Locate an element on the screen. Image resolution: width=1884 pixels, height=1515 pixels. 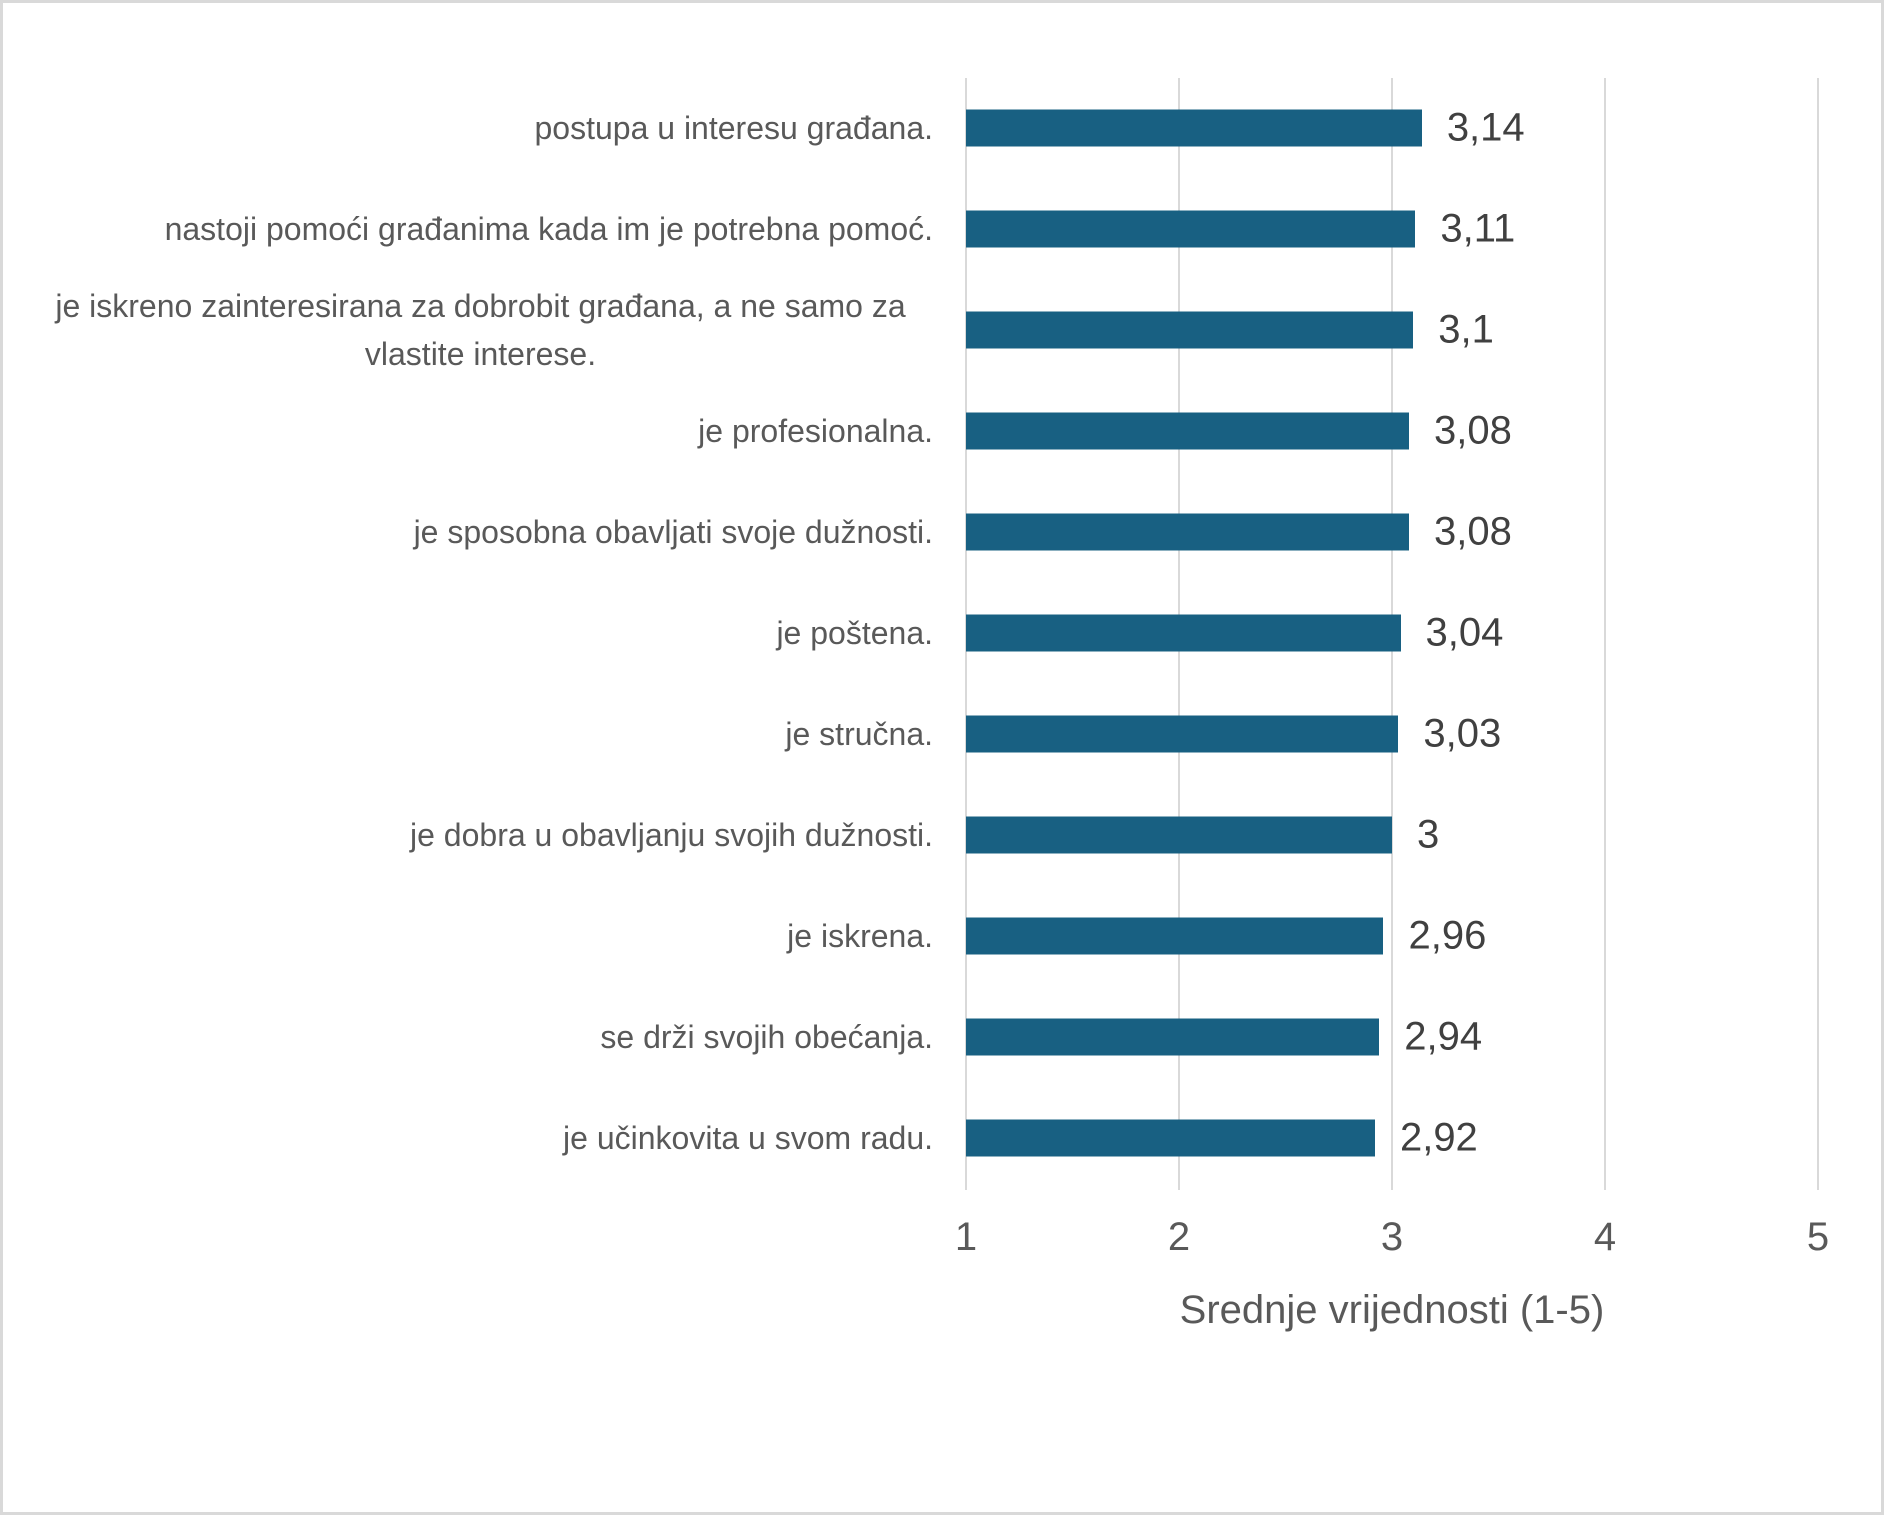
category-label-wrap: se drži svojih obećanja. is located at coordinates (468, 1037).